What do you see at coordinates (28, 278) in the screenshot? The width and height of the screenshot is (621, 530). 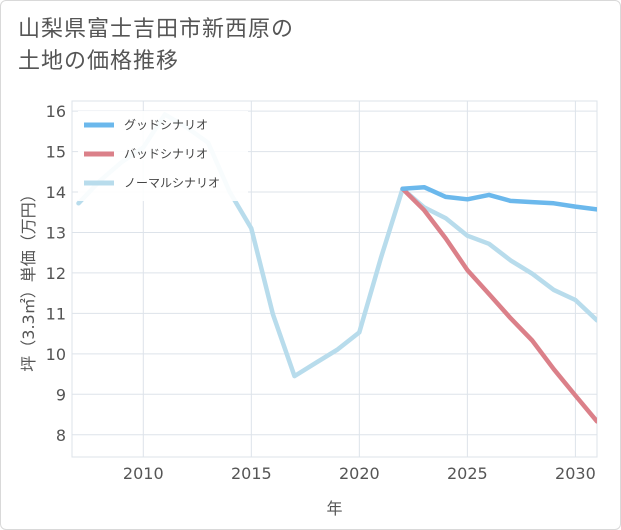 I see `y-axis-label: 坪（3.3㎡）単価（万円）` at bounding box center [28, 278].